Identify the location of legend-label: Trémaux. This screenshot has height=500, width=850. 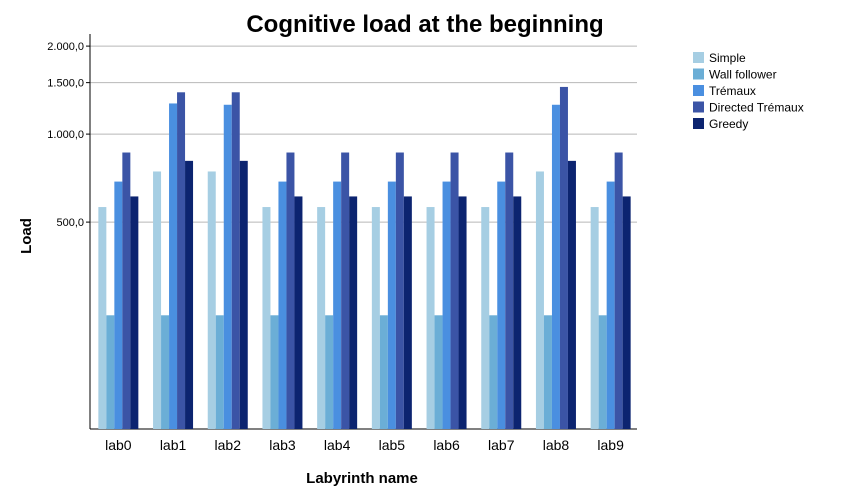
(732, 91).